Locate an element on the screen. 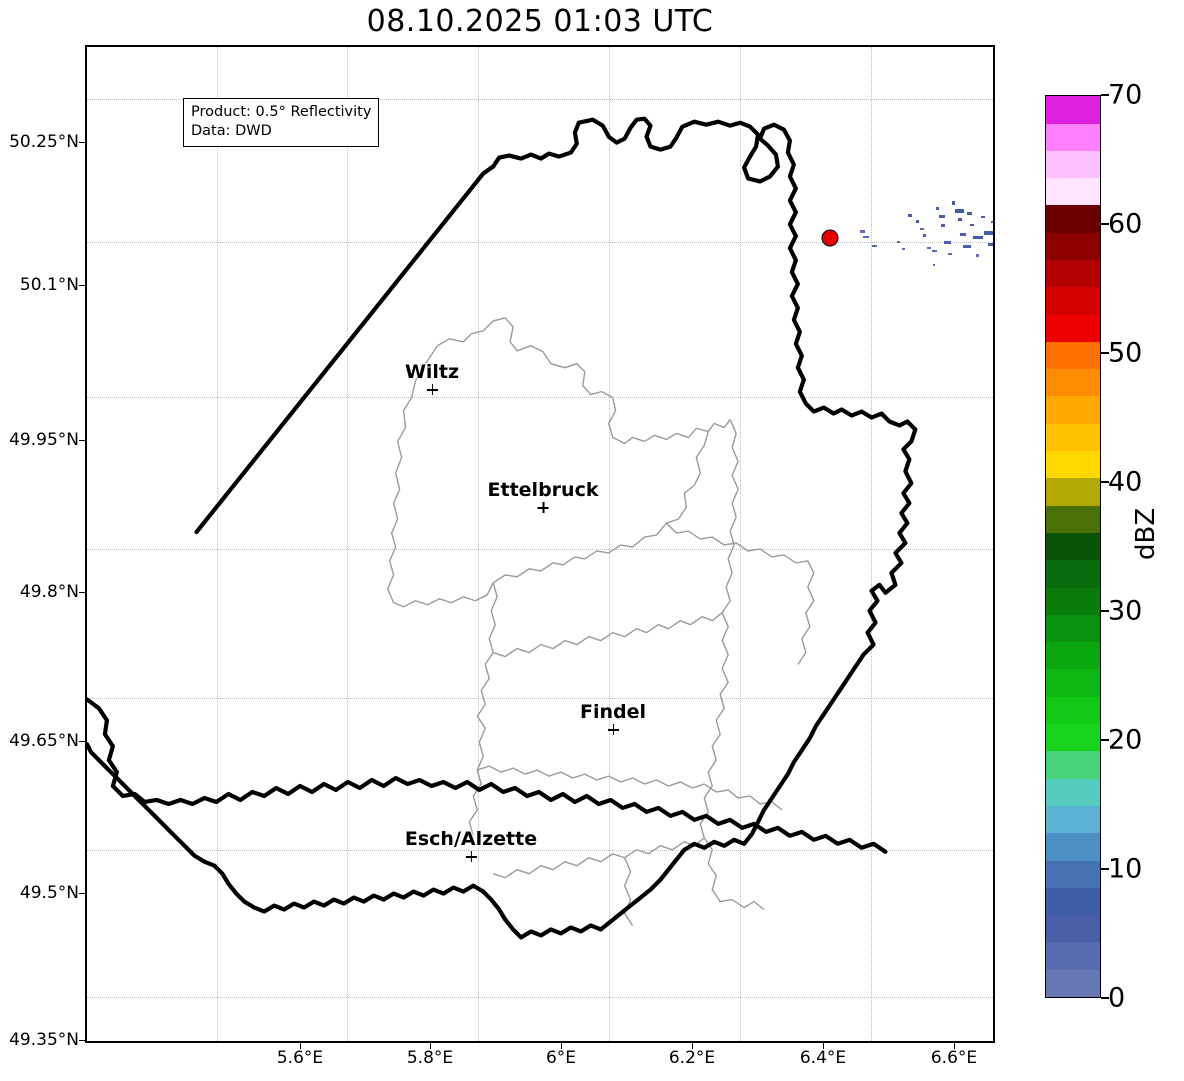 The height and width of the screenshot is (1081, 1184). y-axis-tick-label: 50.1°N is located at coordinates (49, 285).